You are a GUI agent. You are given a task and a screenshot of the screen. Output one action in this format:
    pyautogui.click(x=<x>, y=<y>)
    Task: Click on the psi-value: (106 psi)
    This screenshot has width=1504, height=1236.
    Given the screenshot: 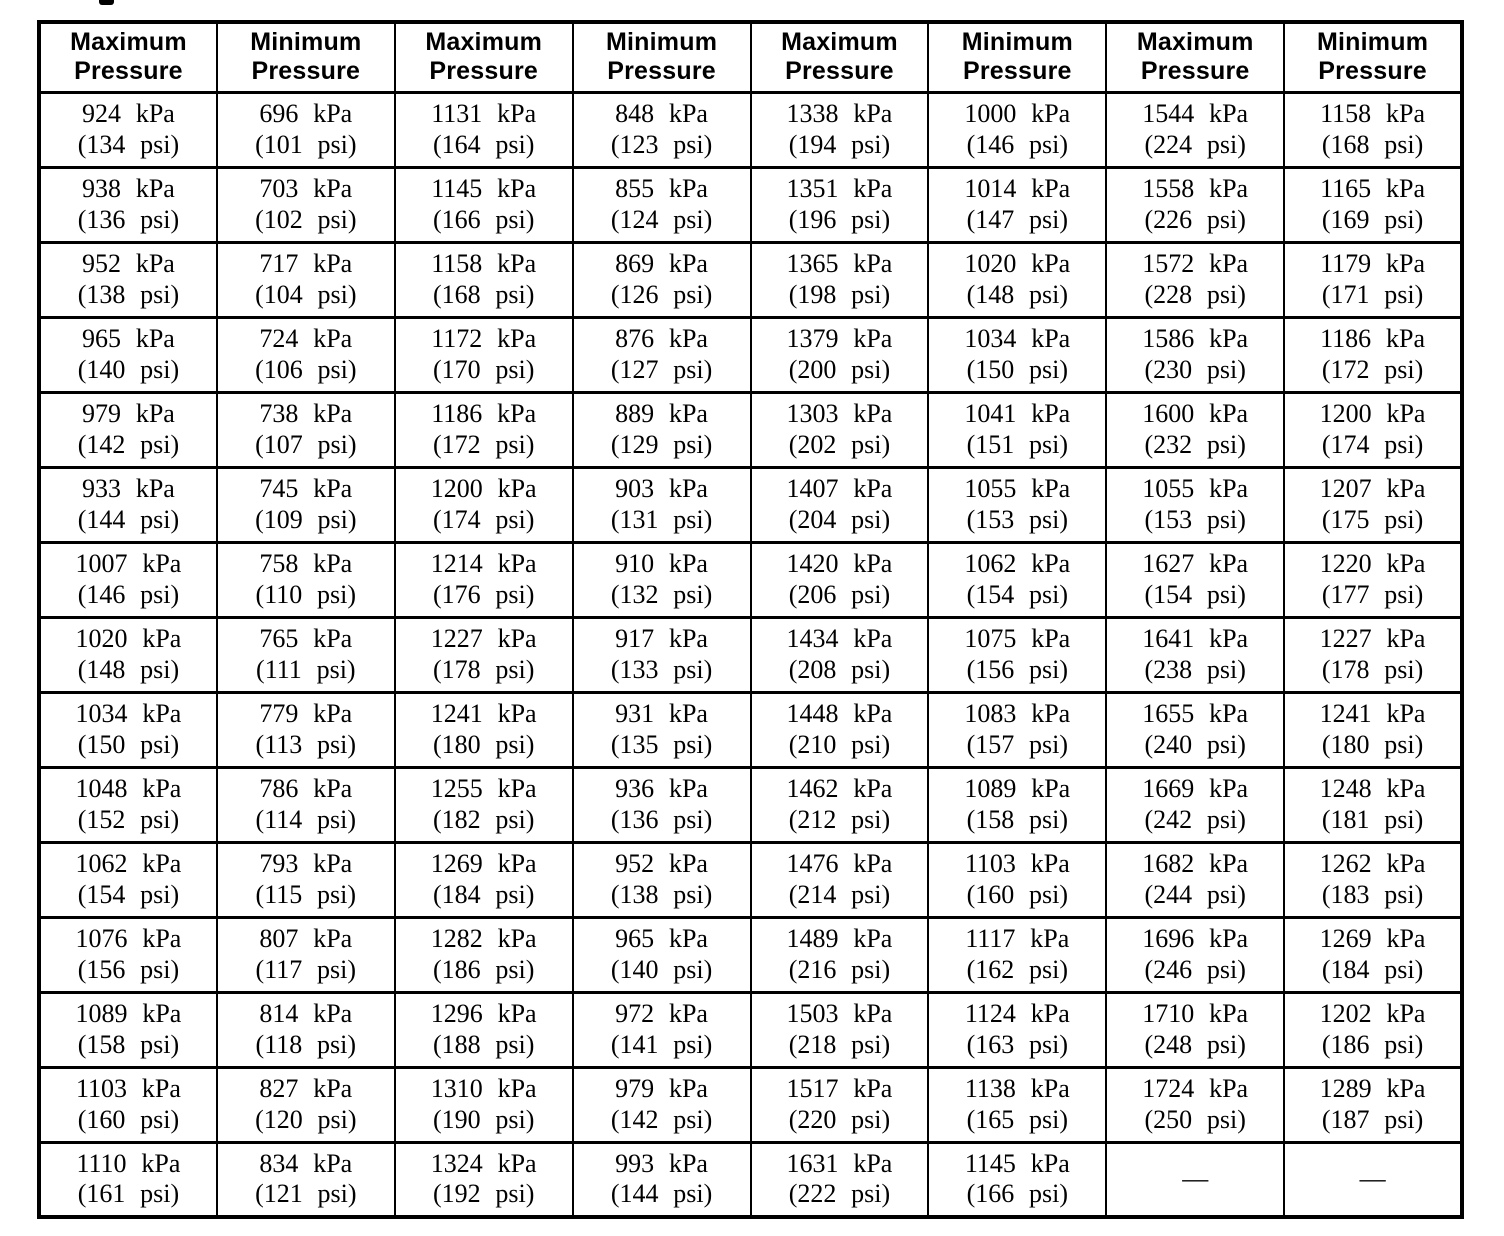 What is the action you would take?
    pyautogui.click(x=306, y=369)
    